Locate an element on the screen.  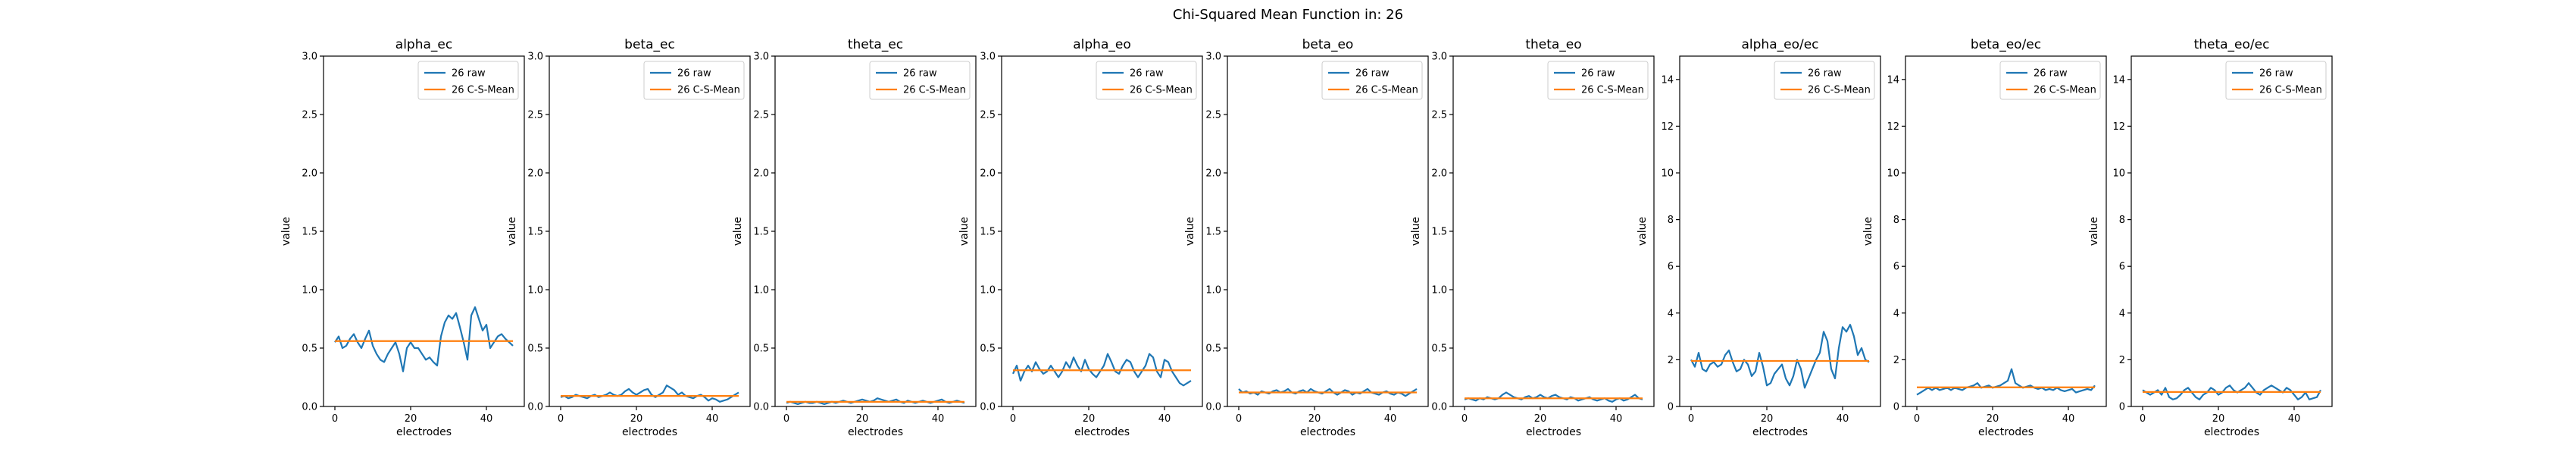
subplot-title: alpha_eo is located at coordinates (1101, 44).